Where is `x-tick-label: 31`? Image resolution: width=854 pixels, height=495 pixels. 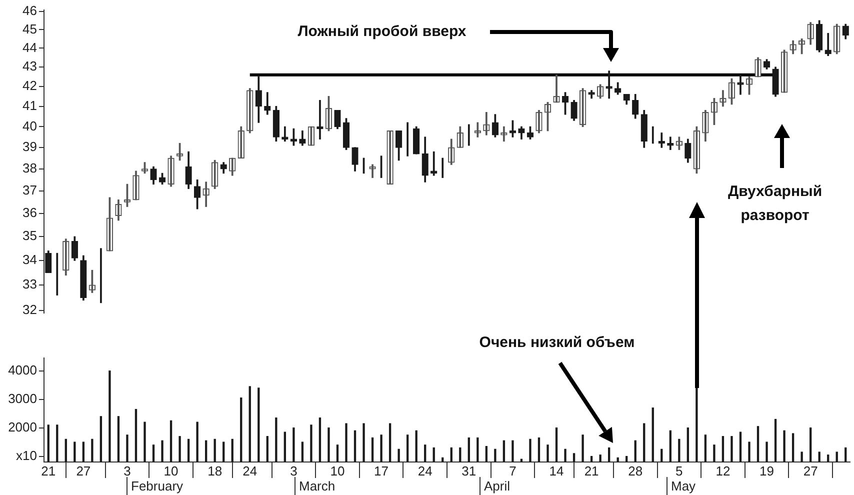 x-tick-label: 31 is located at coordinates (469, 470).